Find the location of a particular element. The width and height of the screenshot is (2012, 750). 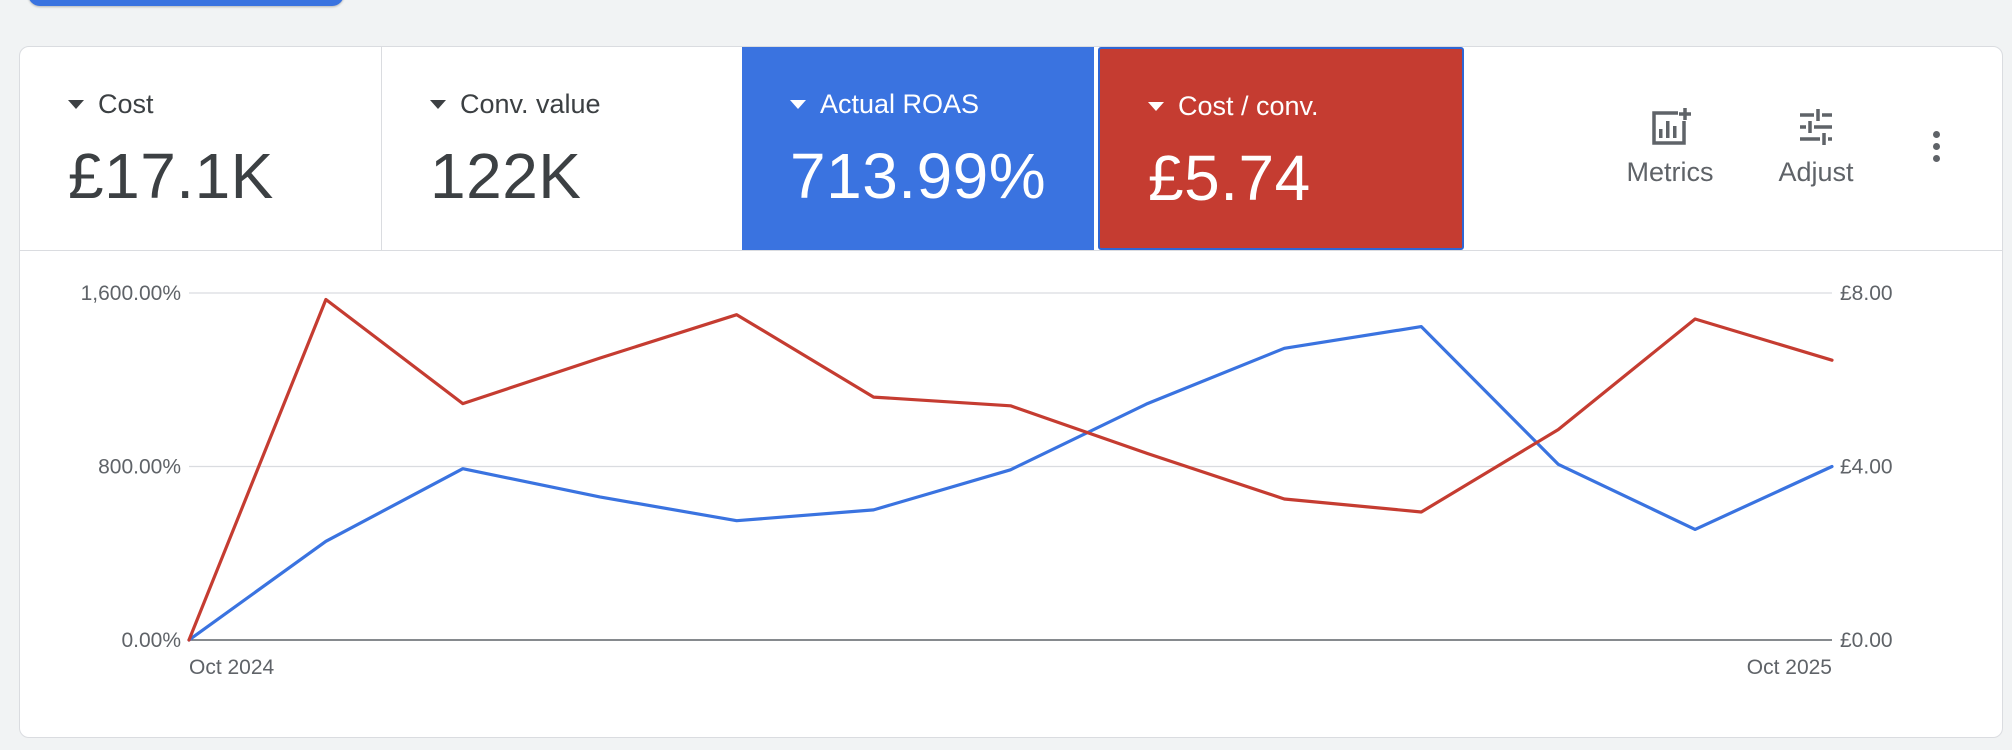

x-tick-label: Oct 2025 is located at coordinates (1789, 667).